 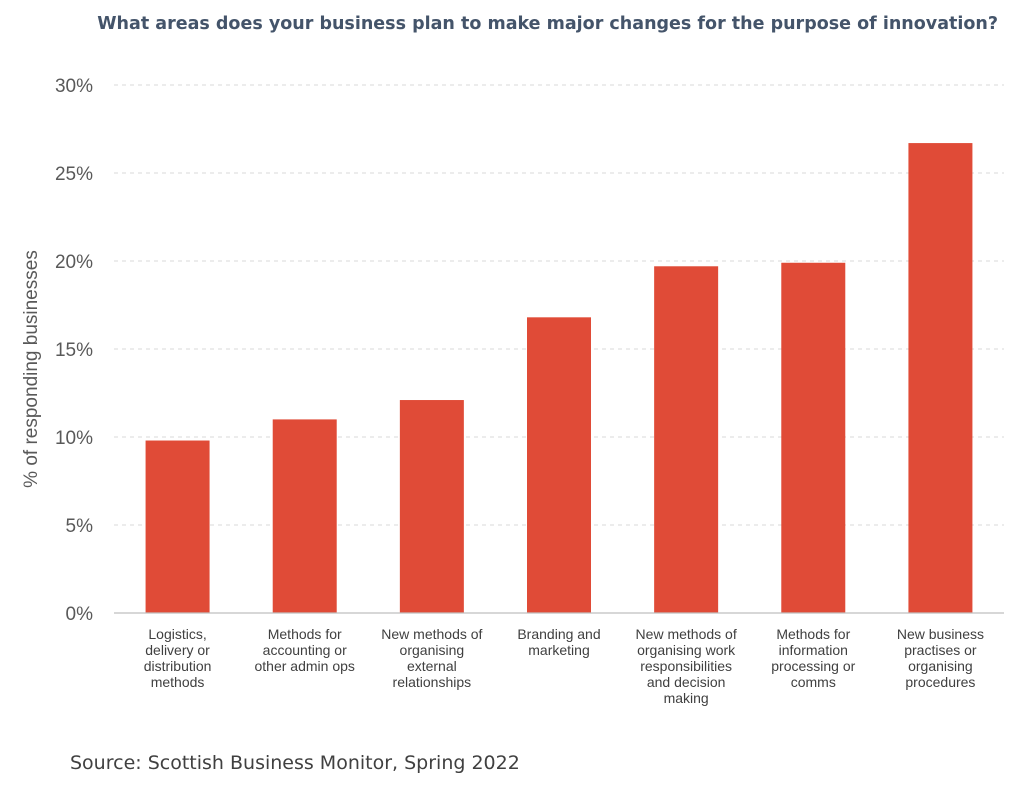 What do you see at coordinates (74, 86) in the screenshot?
I see `y-tick-label: 30%` at bounding box center [74, 86].